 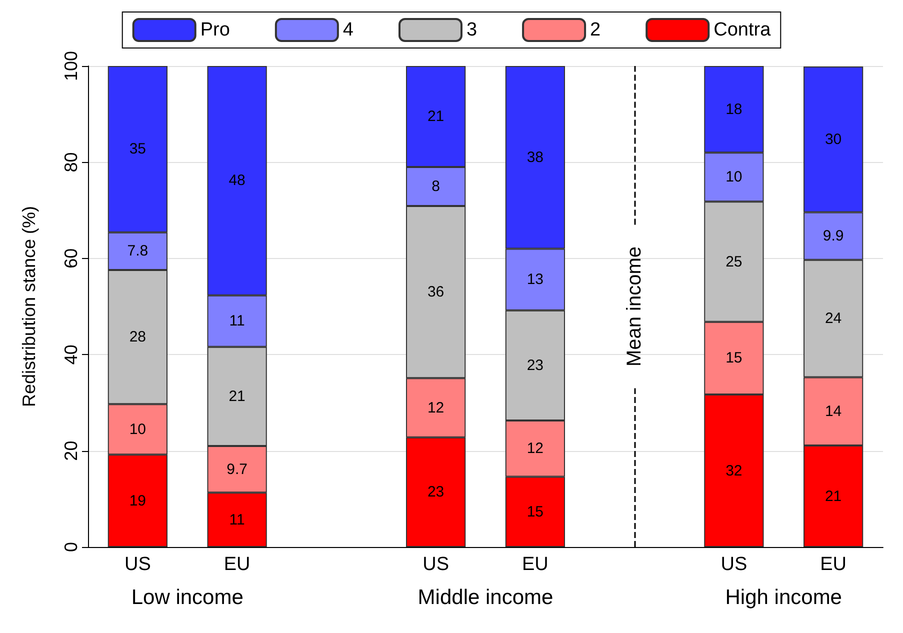 What do you see at coordinates (595, 30) in the screenshot?
I see `legend-label: 2` at bounding box center [595, 30].